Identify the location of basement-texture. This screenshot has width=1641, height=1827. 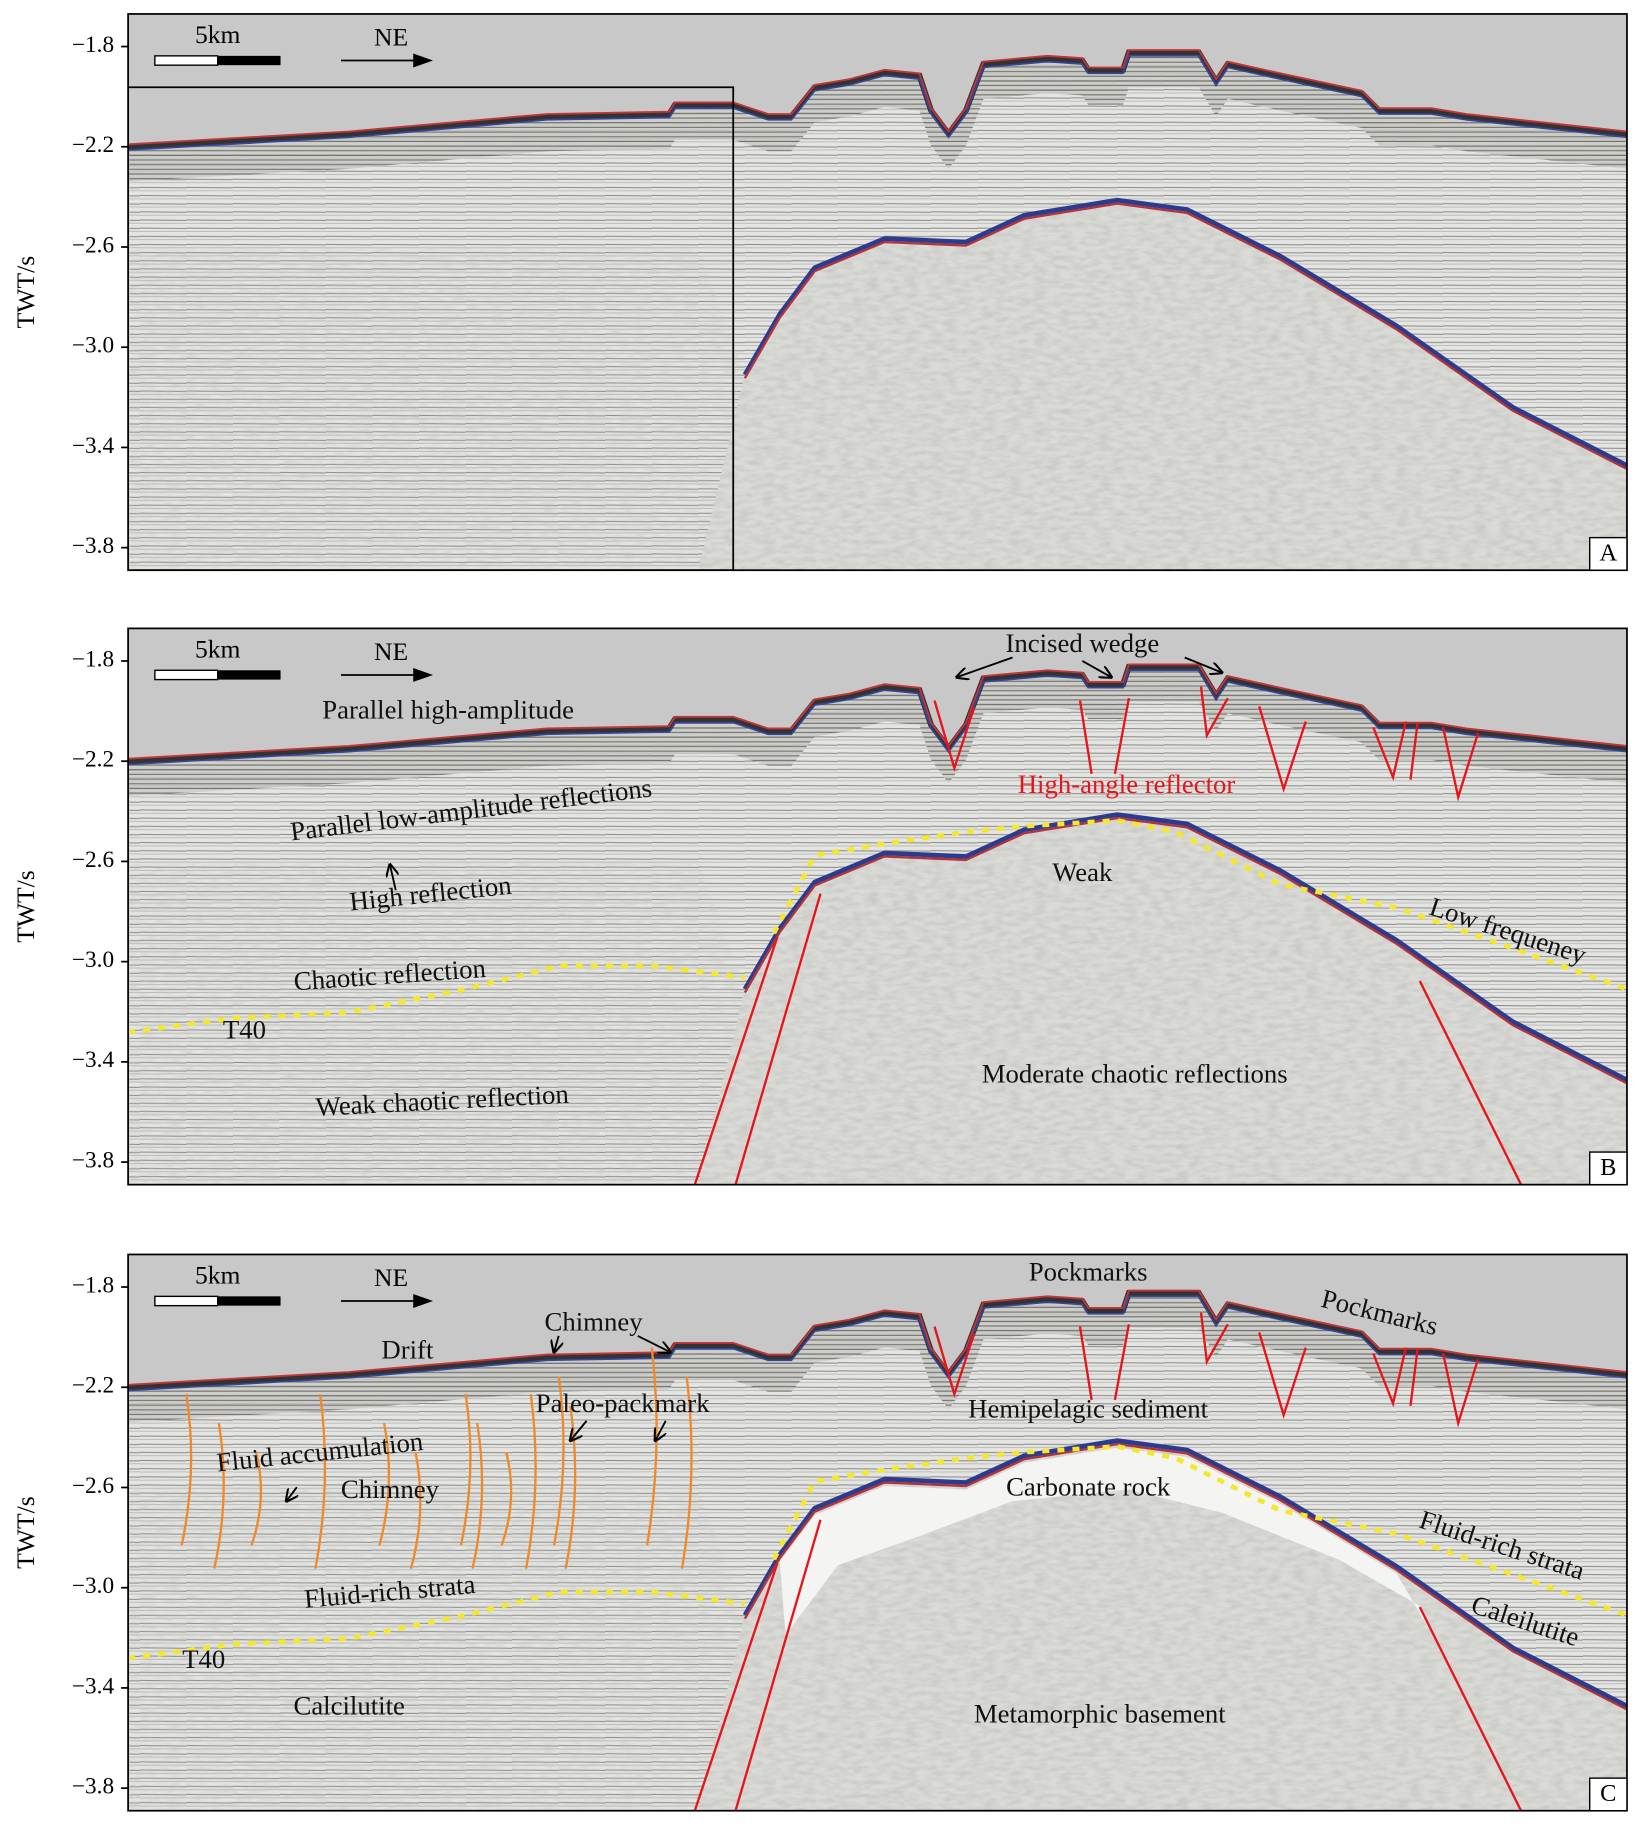
(1162, 385).